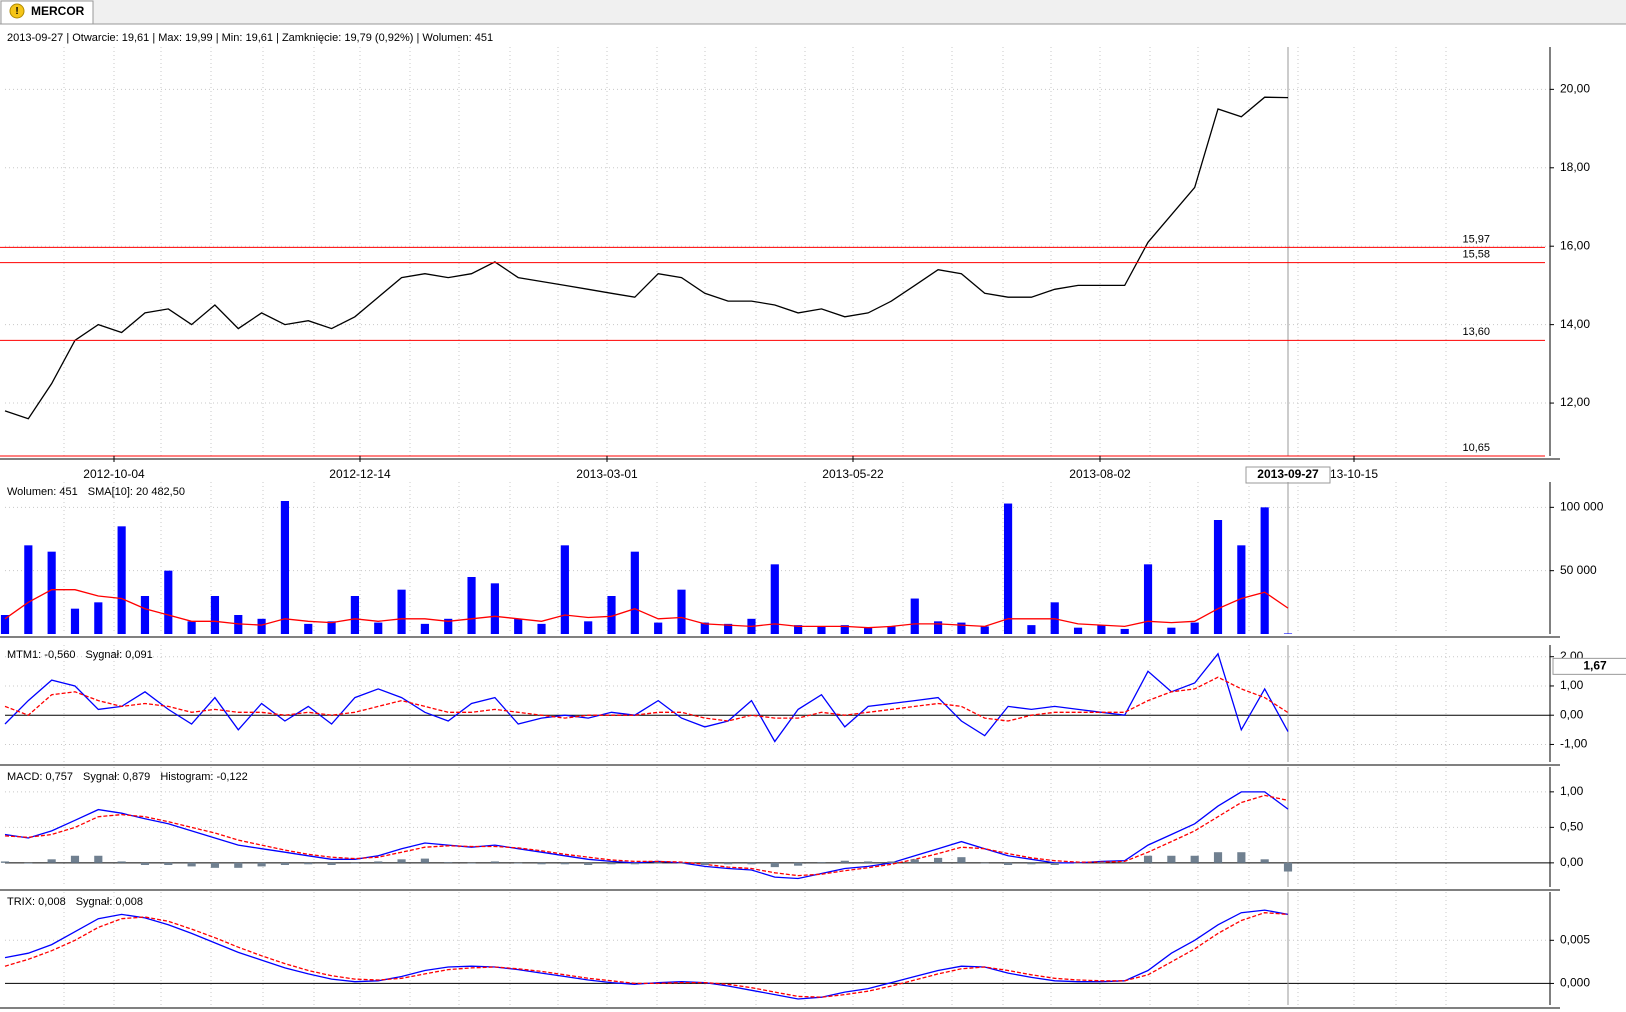 This screenshot has height=1012, width=1626. What do you see at coordinates (1575, 89) in the screenshot?
I see `y-tick-label: 20,00` at bounding box center [1575, 89].